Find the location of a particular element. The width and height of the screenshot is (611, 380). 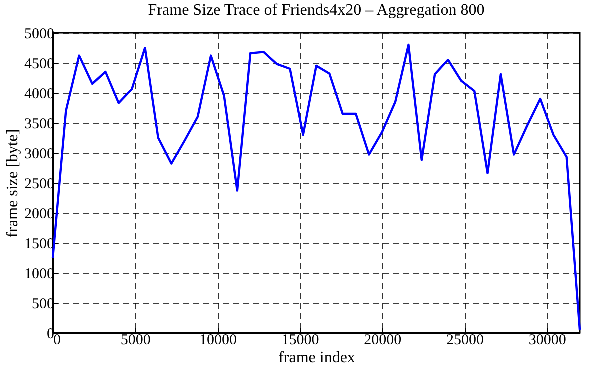

x-tick-label: 5000 is located at coordinates (135, 340).